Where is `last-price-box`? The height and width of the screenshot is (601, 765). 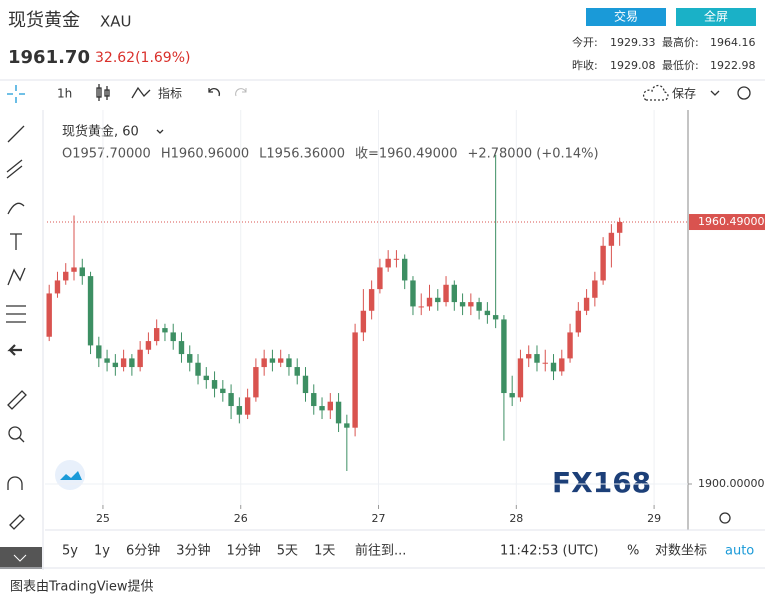
last-price-box is located at coordinates (727, 222).